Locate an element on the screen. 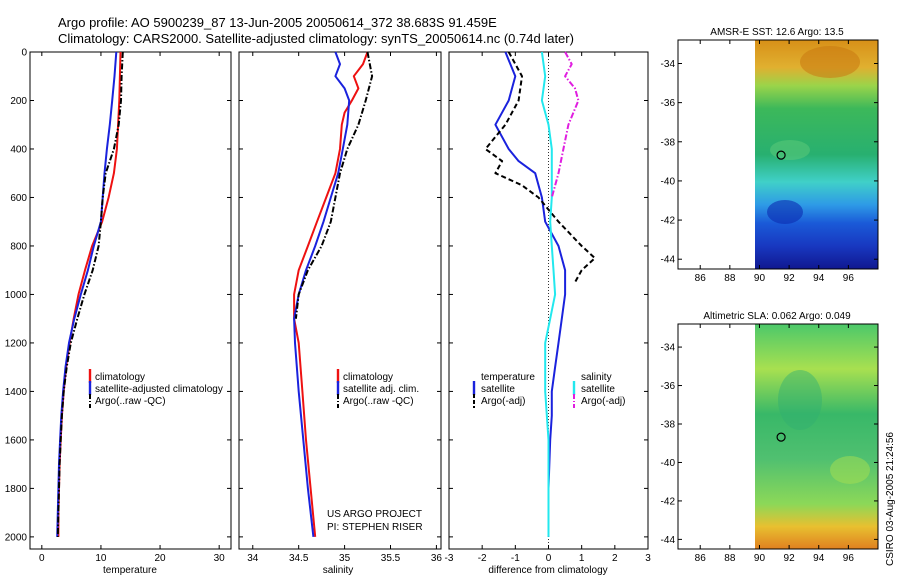 The height and width of the screenshot is (580, 900). x-tick-label: -2 is located at coordinates (482, 558).